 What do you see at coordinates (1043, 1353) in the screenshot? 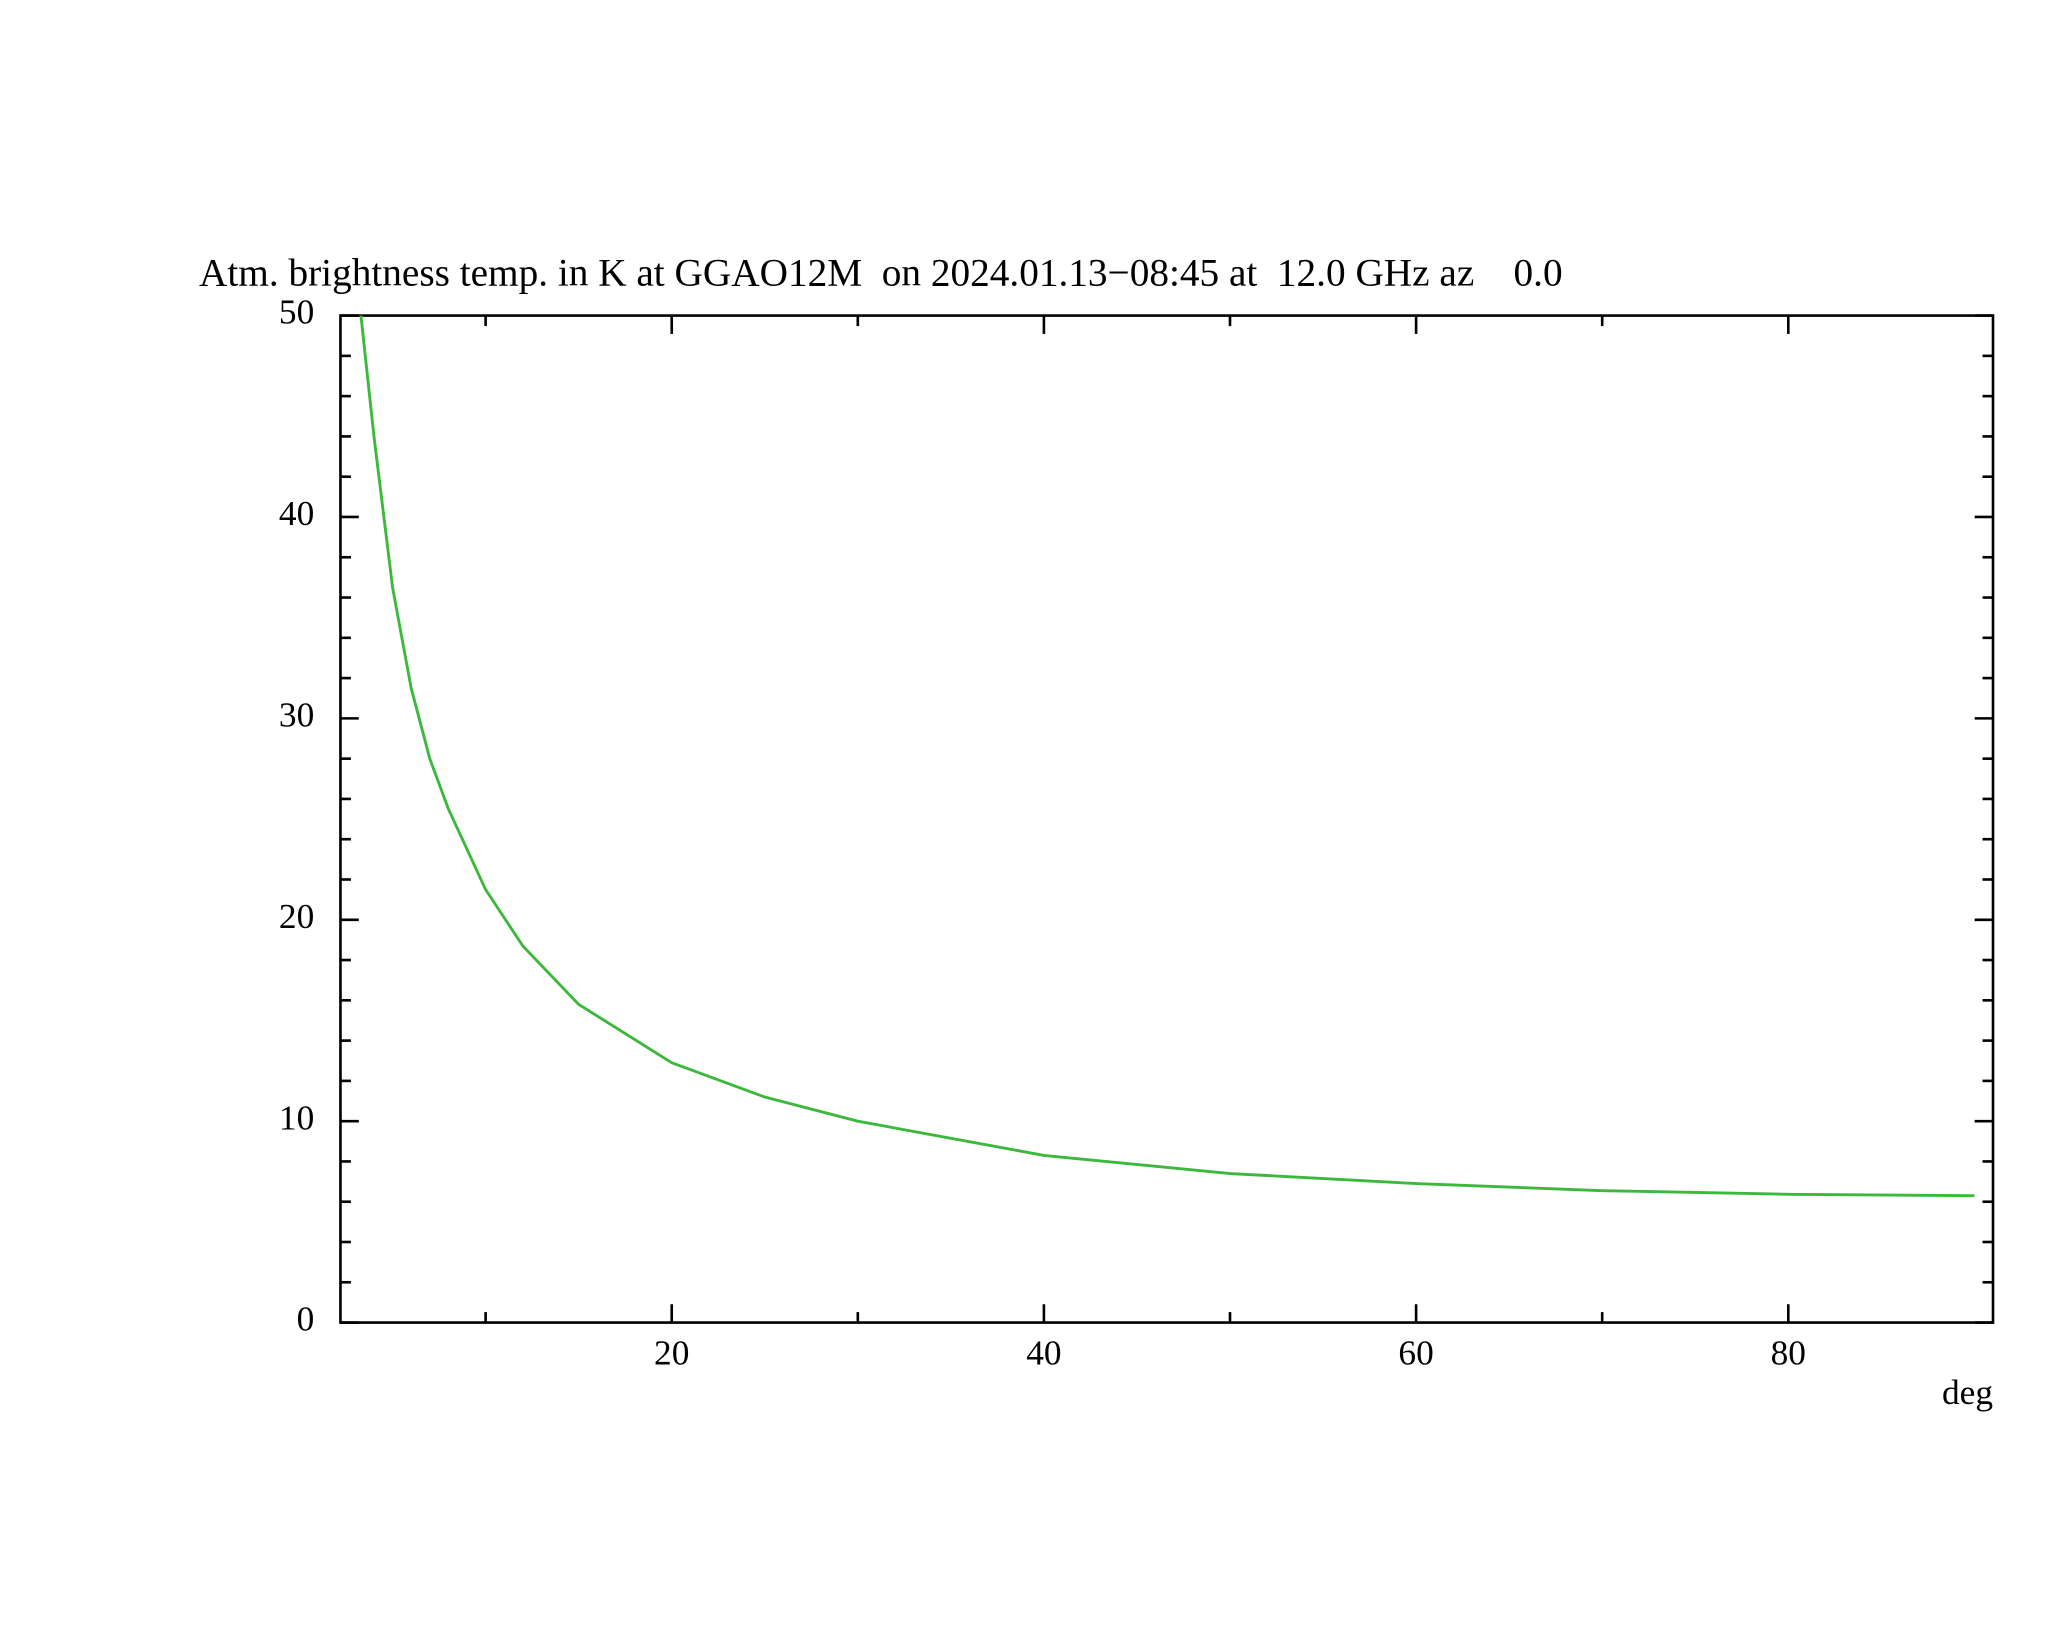
I see `x-tick-label: 40` at bounding box center [1043, 1353].